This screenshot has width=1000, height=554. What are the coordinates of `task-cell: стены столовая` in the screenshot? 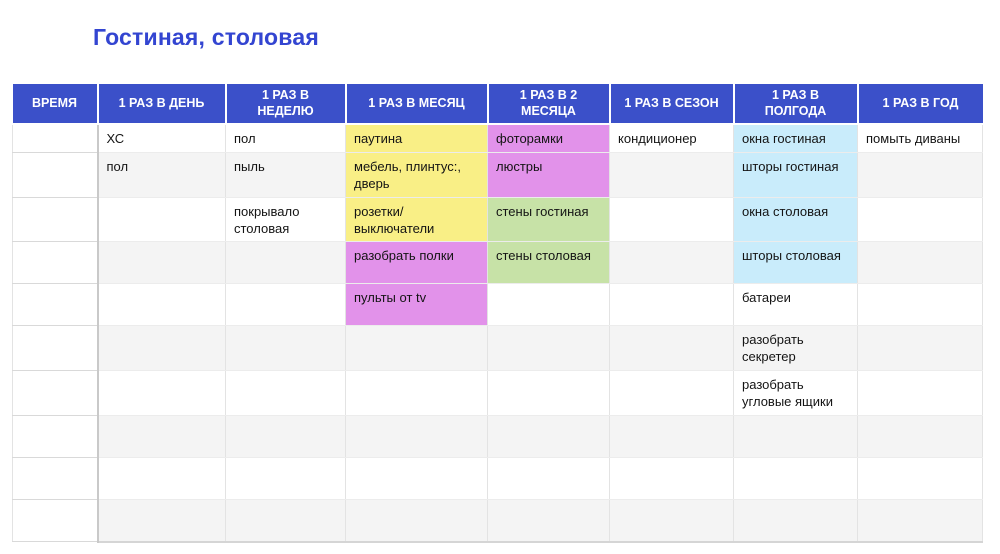 It's located at (548, 263).